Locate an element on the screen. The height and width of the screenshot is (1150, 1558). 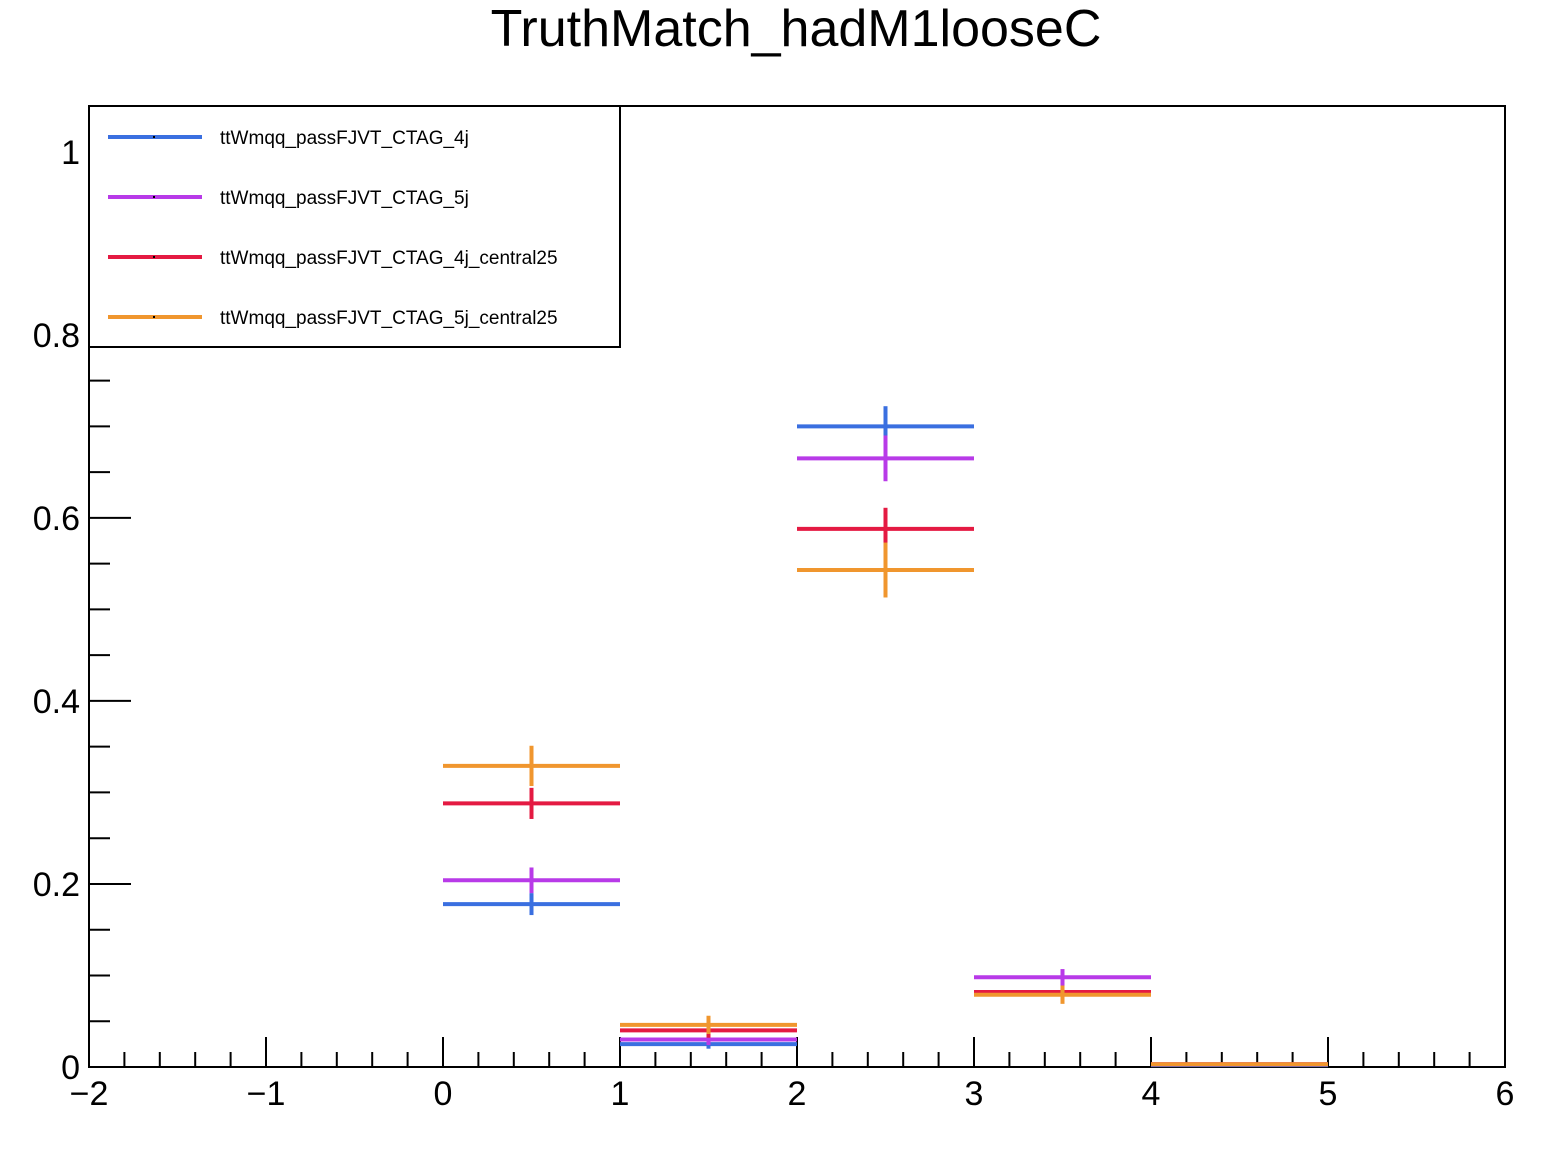
legend-label: ttWmqq_passFJVT_CTAG_4j_central25 is located at coordinates (389, 258).